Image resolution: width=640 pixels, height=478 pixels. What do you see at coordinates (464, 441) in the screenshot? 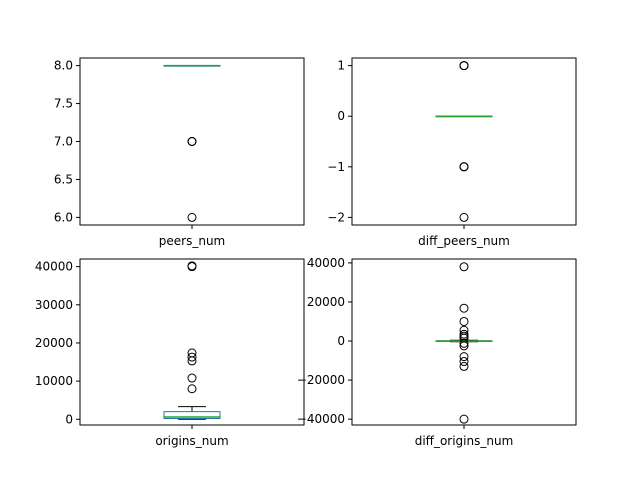
I see `x-tick-label: diff_origins_num` at bounding box center [464, 441].